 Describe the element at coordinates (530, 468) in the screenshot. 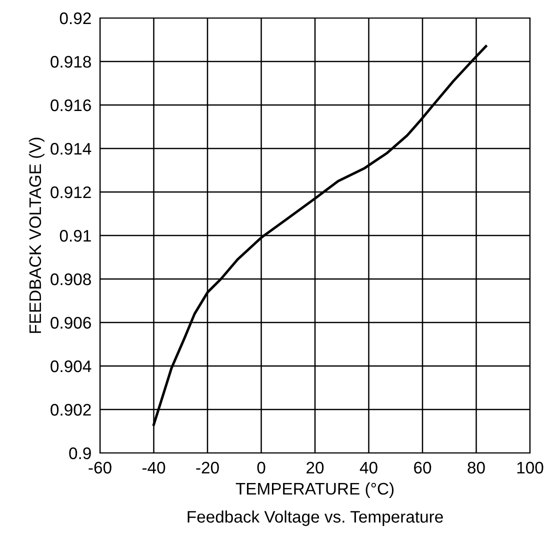

I see `x-tick-label: 100` at that location.